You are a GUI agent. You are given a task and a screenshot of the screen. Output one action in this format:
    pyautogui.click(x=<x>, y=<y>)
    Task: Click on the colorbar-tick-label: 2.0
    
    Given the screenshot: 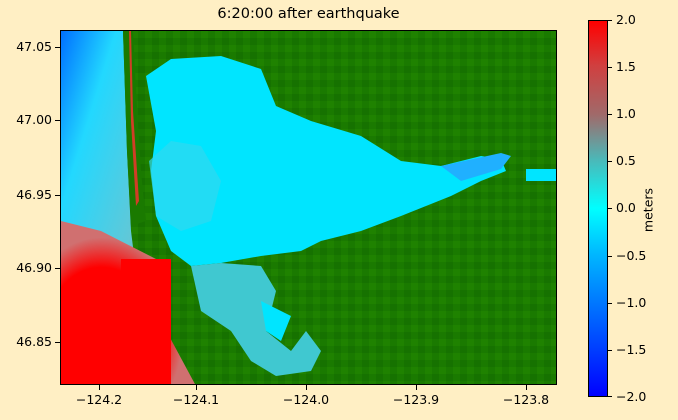 What is the action you would take?
    pyautogui.click(x=626, y=19)
    